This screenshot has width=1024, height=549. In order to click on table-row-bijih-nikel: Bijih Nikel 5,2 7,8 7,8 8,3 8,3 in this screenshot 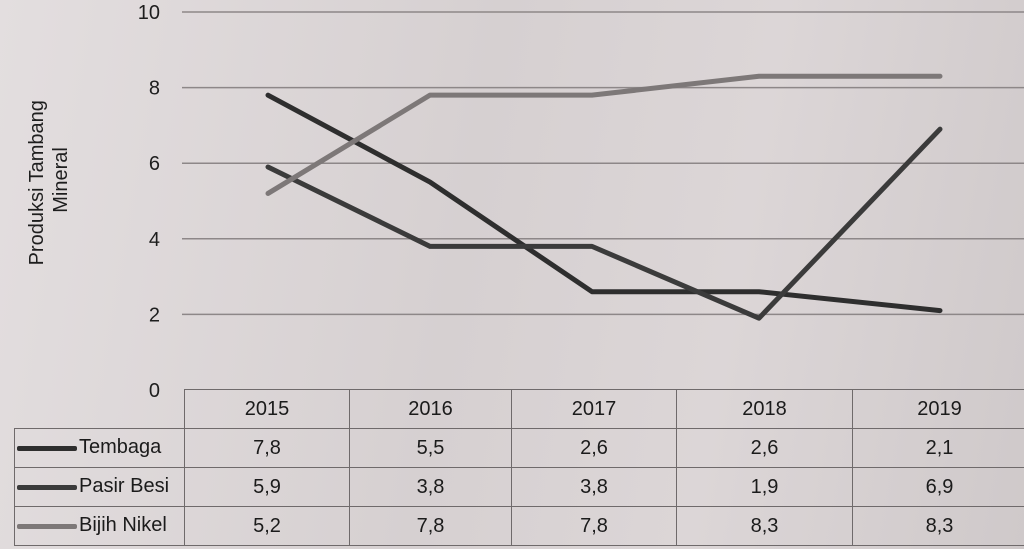, I will do `click(519, 526)`.